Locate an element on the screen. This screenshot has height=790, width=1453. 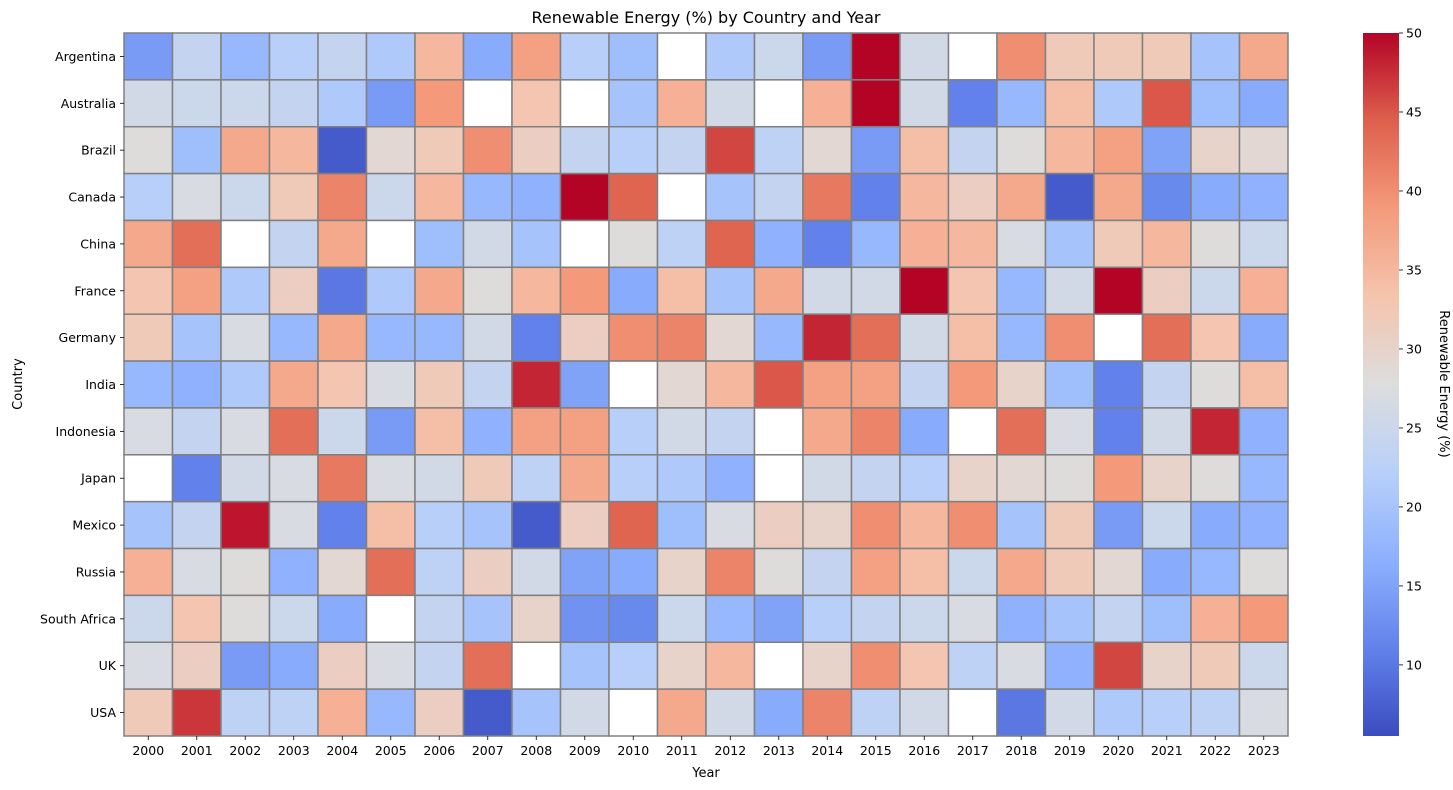
x-tick-label: 2000 is located at coordinates (148, 750).